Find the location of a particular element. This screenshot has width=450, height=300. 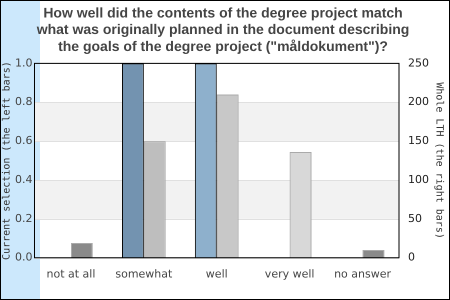

chart-title: How well did the contents of the degree project match what was originally planned in the document describing the goals of the degree project ("måldokument")? is located at coordinates (223, 29).